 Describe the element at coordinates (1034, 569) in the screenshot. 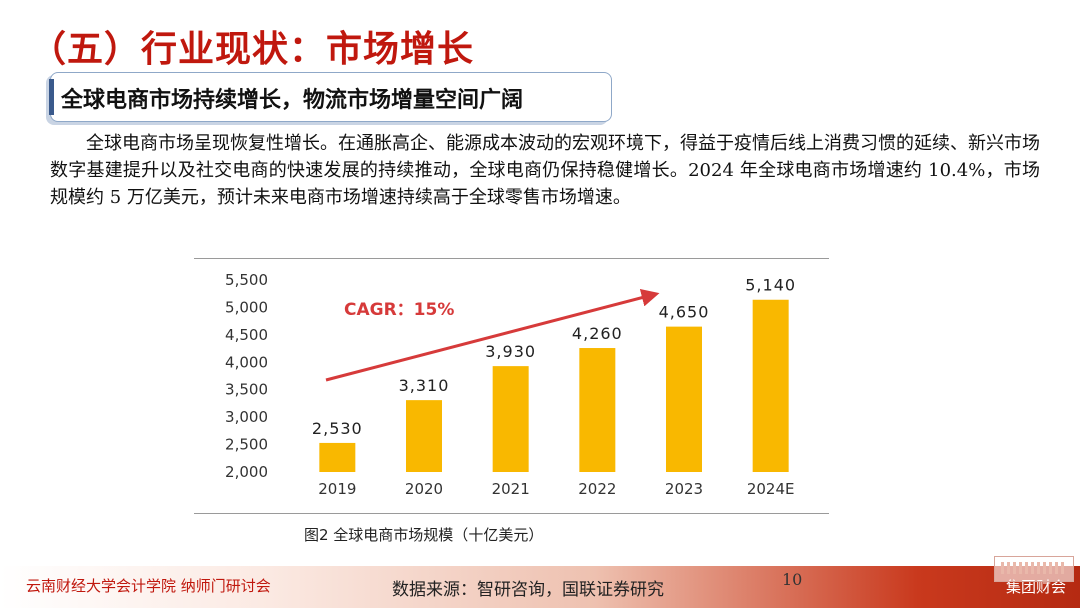

I see `watermark-icon` at that location.